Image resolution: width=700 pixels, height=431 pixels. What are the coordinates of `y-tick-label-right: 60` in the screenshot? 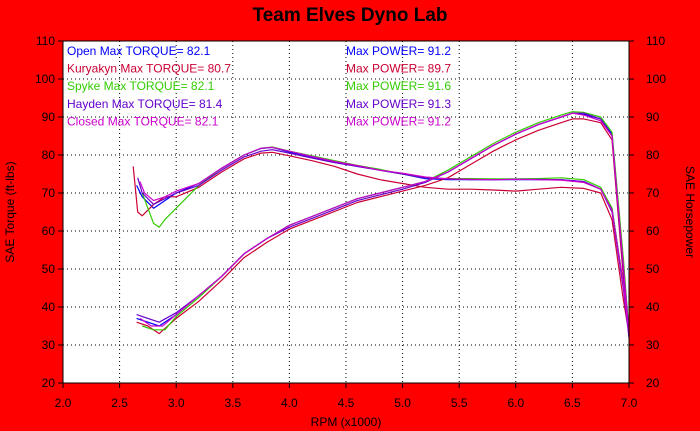 It's located at (653, 231).